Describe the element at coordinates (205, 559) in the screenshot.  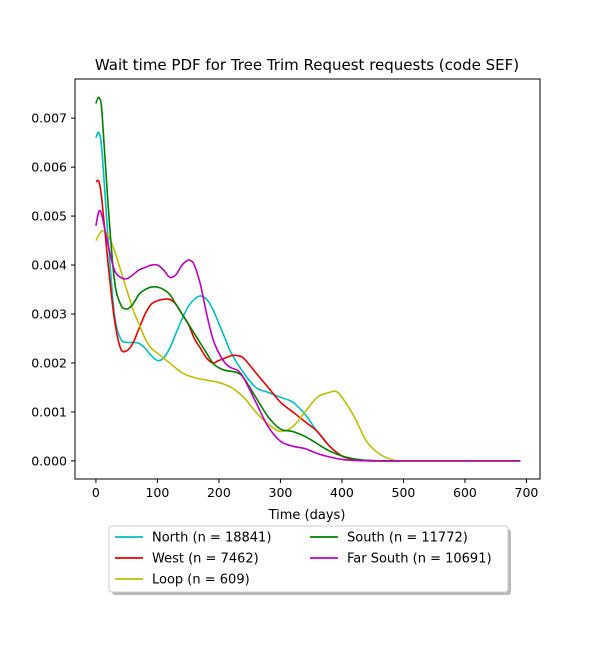
I see `legend-label-1: West (n = 7462)` at that location.